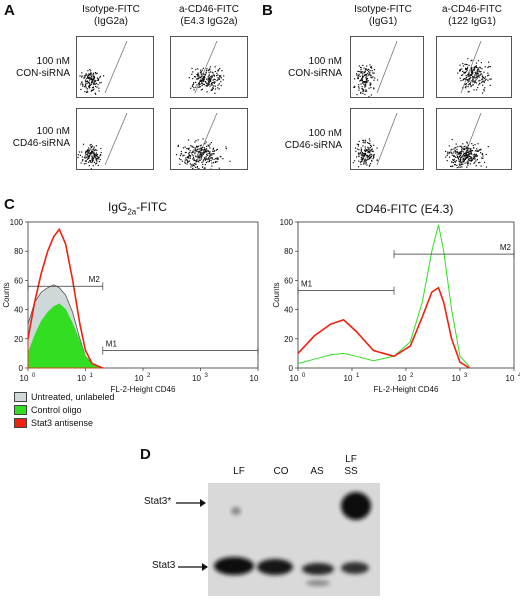 The image size is (520, 601). What do you see at coordinates (62, 423) in the screenshot?
I see `legend-label-stat3: Stat3 antisense` at bounding box center [62, 423].